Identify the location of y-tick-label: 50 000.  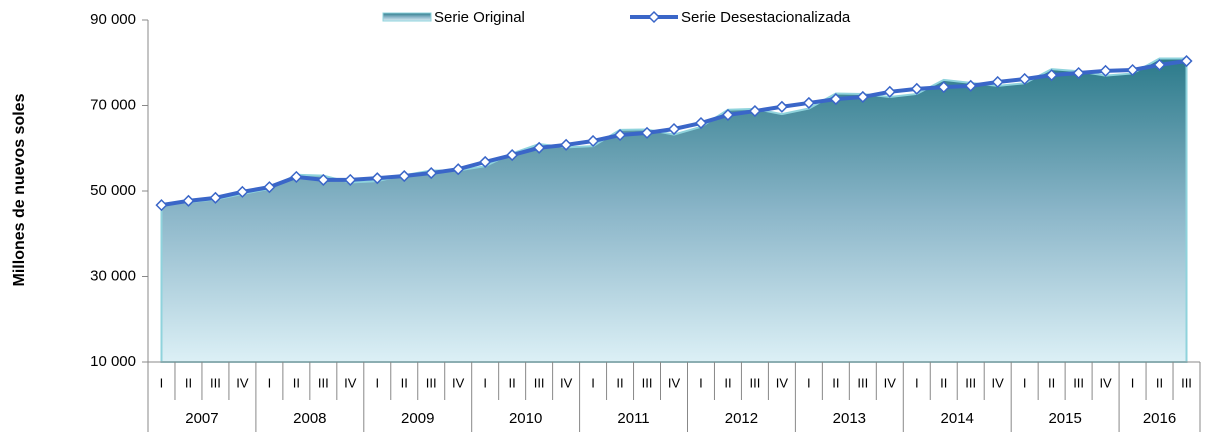
(113, 190).